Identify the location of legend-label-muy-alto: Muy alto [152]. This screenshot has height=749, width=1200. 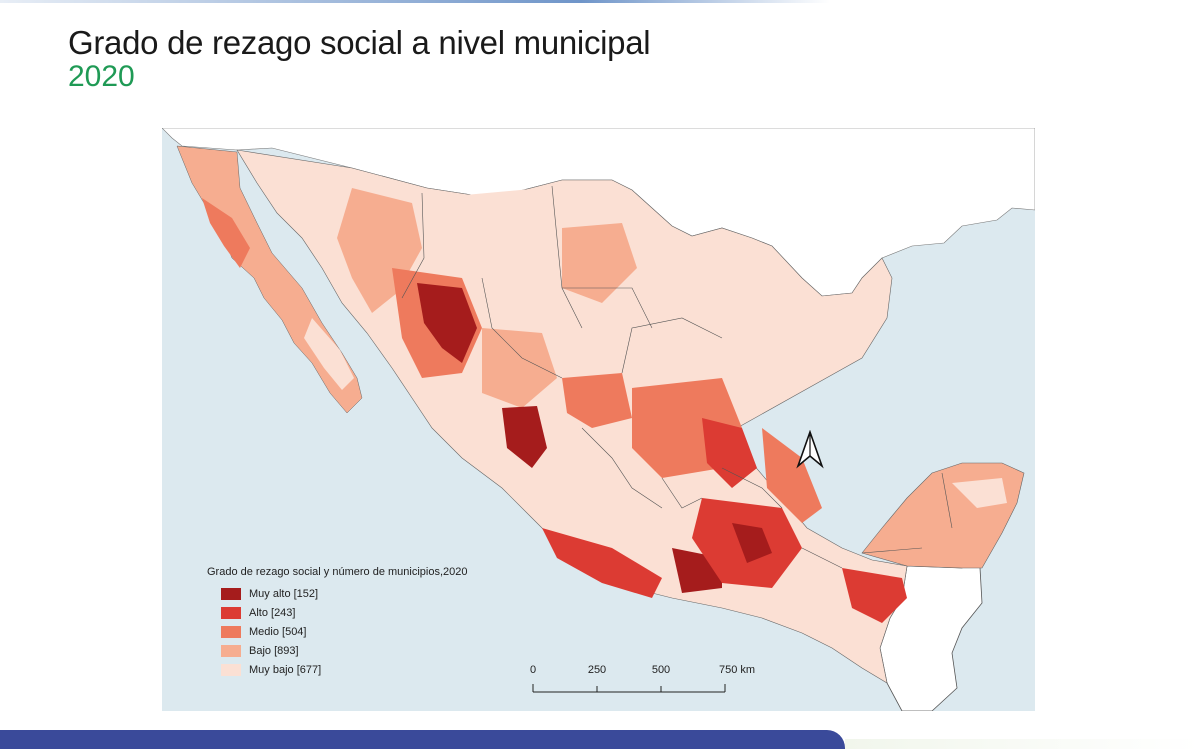
(284, 593).